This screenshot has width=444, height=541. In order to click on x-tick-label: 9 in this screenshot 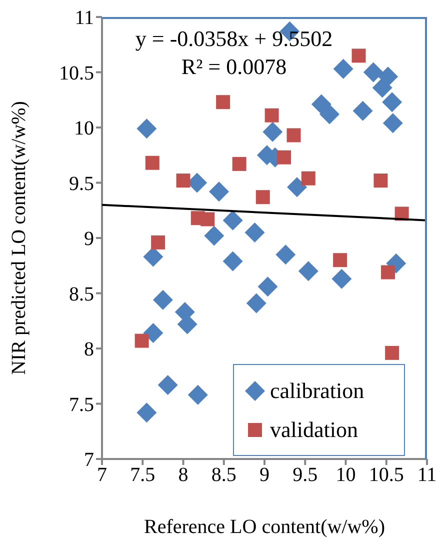, I will do `click(265, 475)`.